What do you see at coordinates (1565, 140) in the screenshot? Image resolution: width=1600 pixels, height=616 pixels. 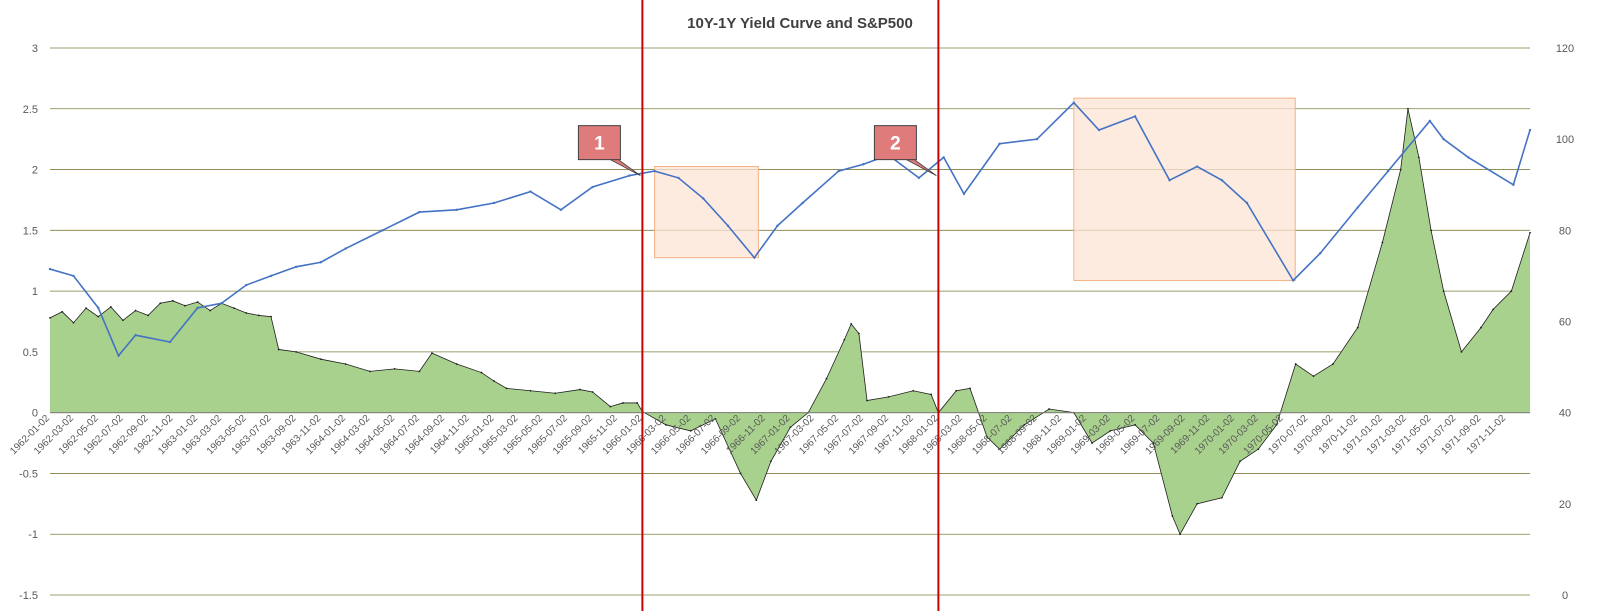 I see `y-right-tick-label: 100` at bounding box center [1565, 140].